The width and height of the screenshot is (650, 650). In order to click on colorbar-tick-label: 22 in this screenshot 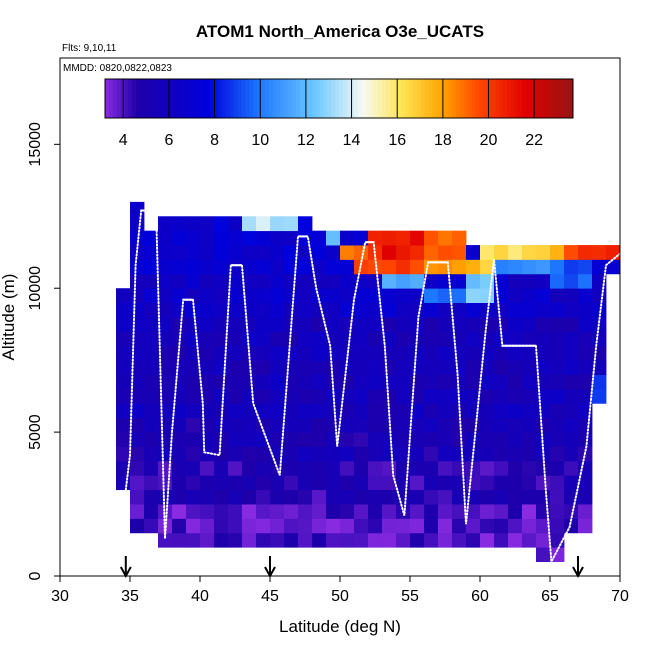, I will do `click(534, 140)`.